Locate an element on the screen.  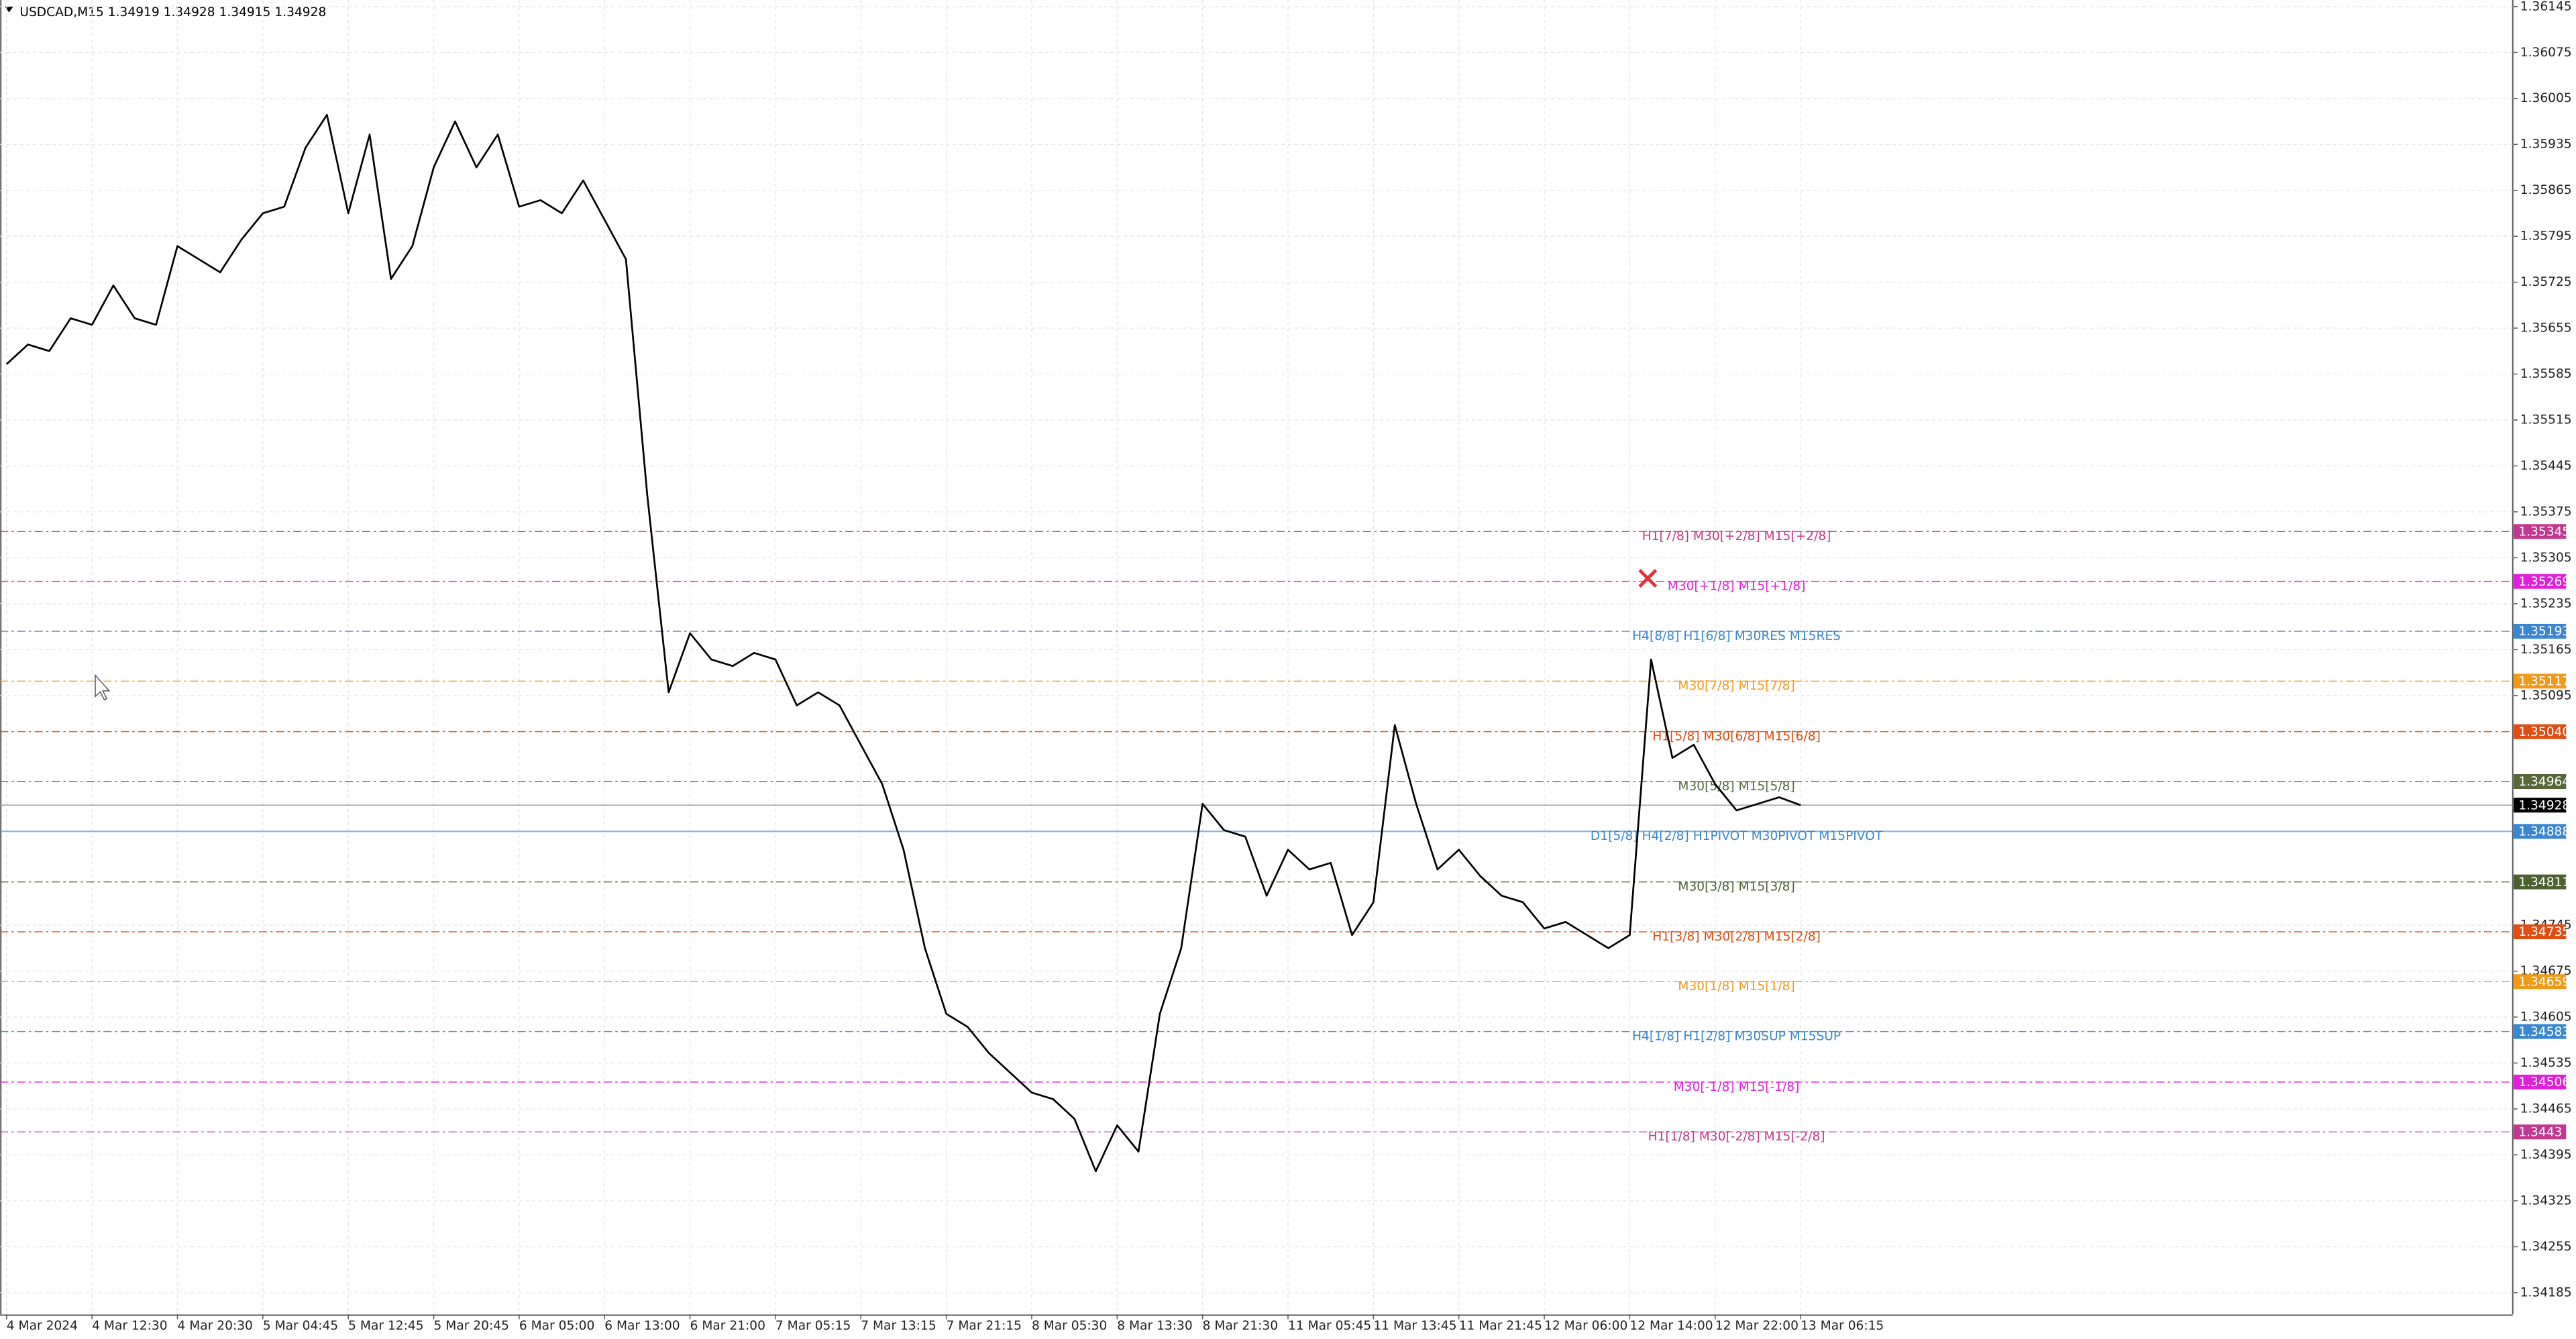
y-tick-label: 1.35165 is located at coordinates (2546, 650).